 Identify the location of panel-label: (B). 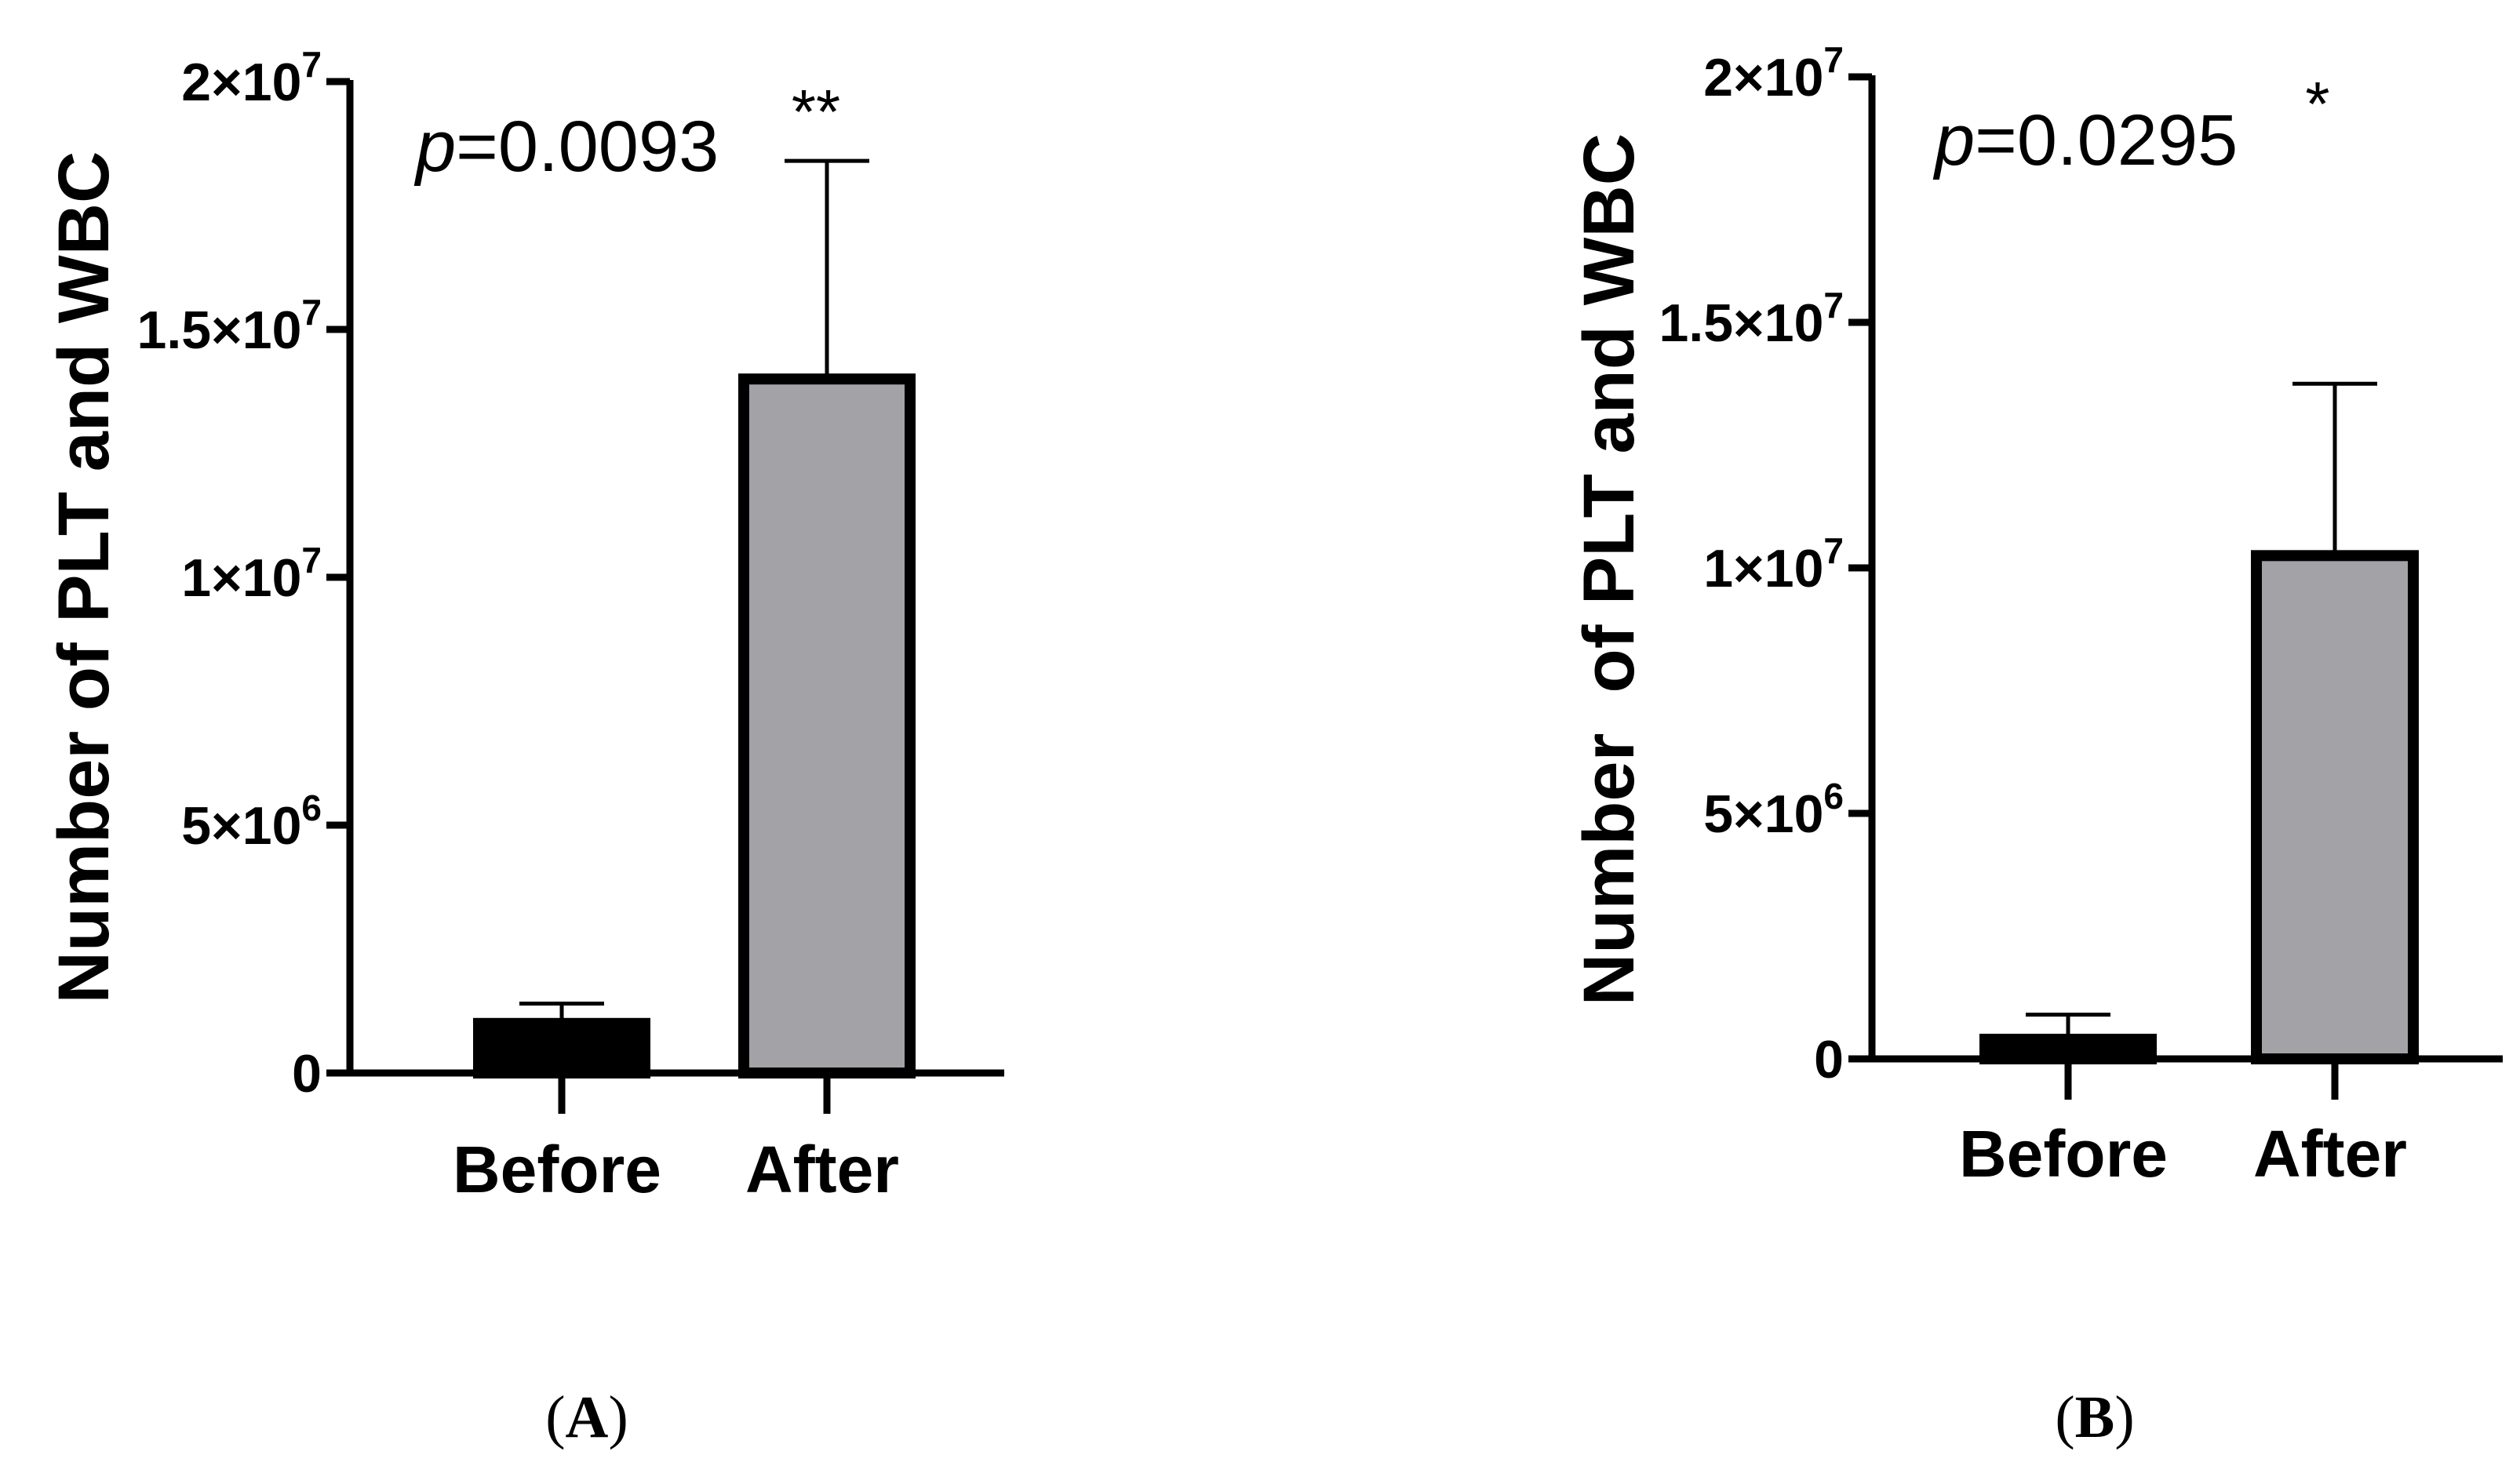
(2094, 1417).